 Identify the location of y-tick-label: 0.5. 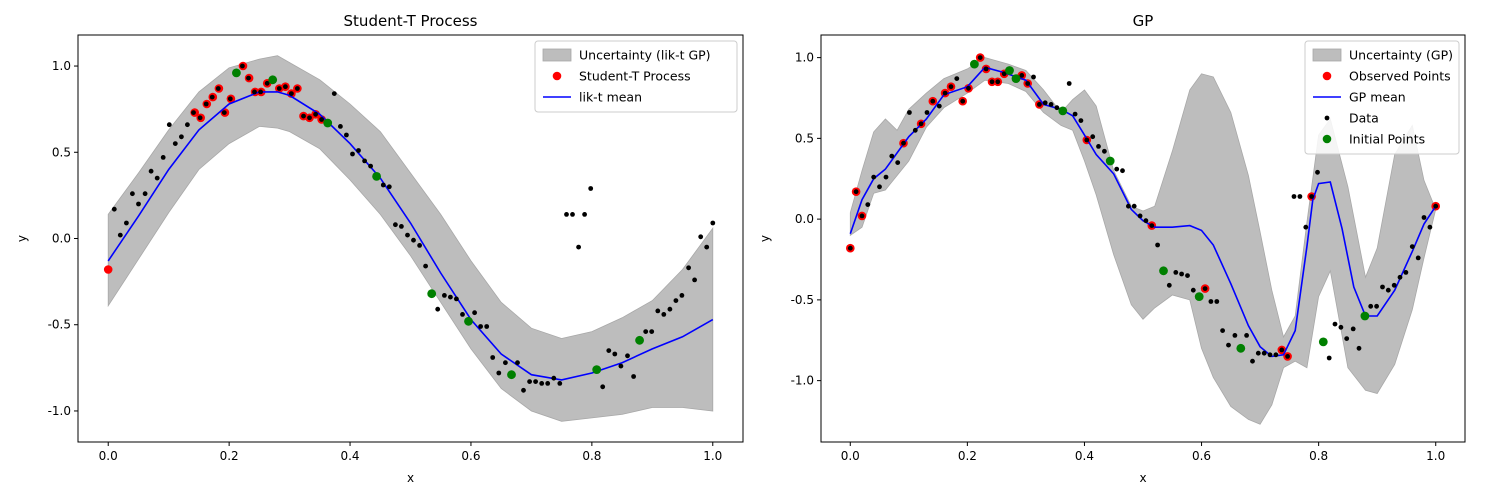
(804, 138).